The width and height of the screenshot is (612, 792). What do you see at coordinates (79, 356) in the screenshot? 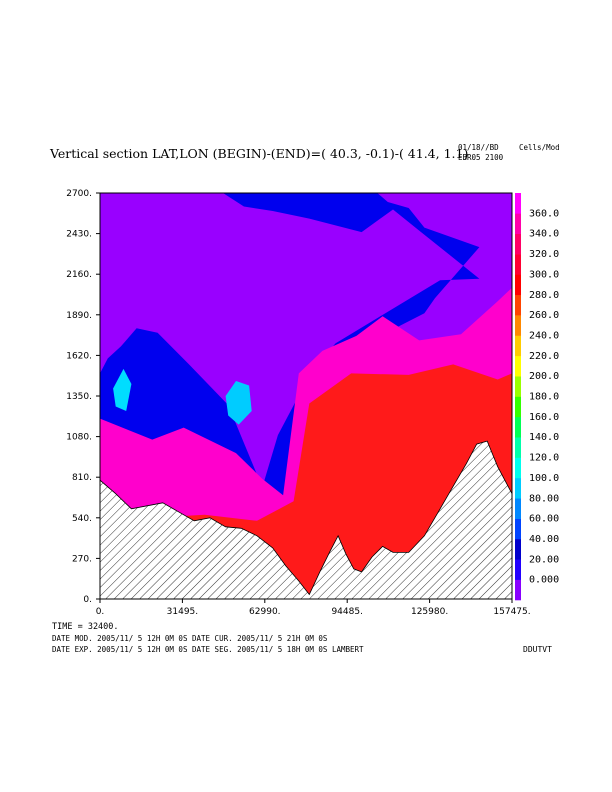
I see `y-tick-label: 1620.` at bounding box center [79, 356].